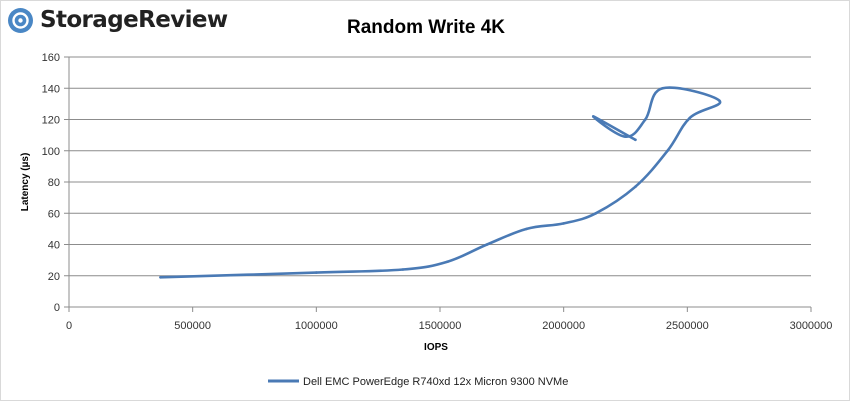 The image size is (850, 401). Describe the element at coordinates (54, 277) in the screenshot. I see `y-tick-label: 20` at that location.